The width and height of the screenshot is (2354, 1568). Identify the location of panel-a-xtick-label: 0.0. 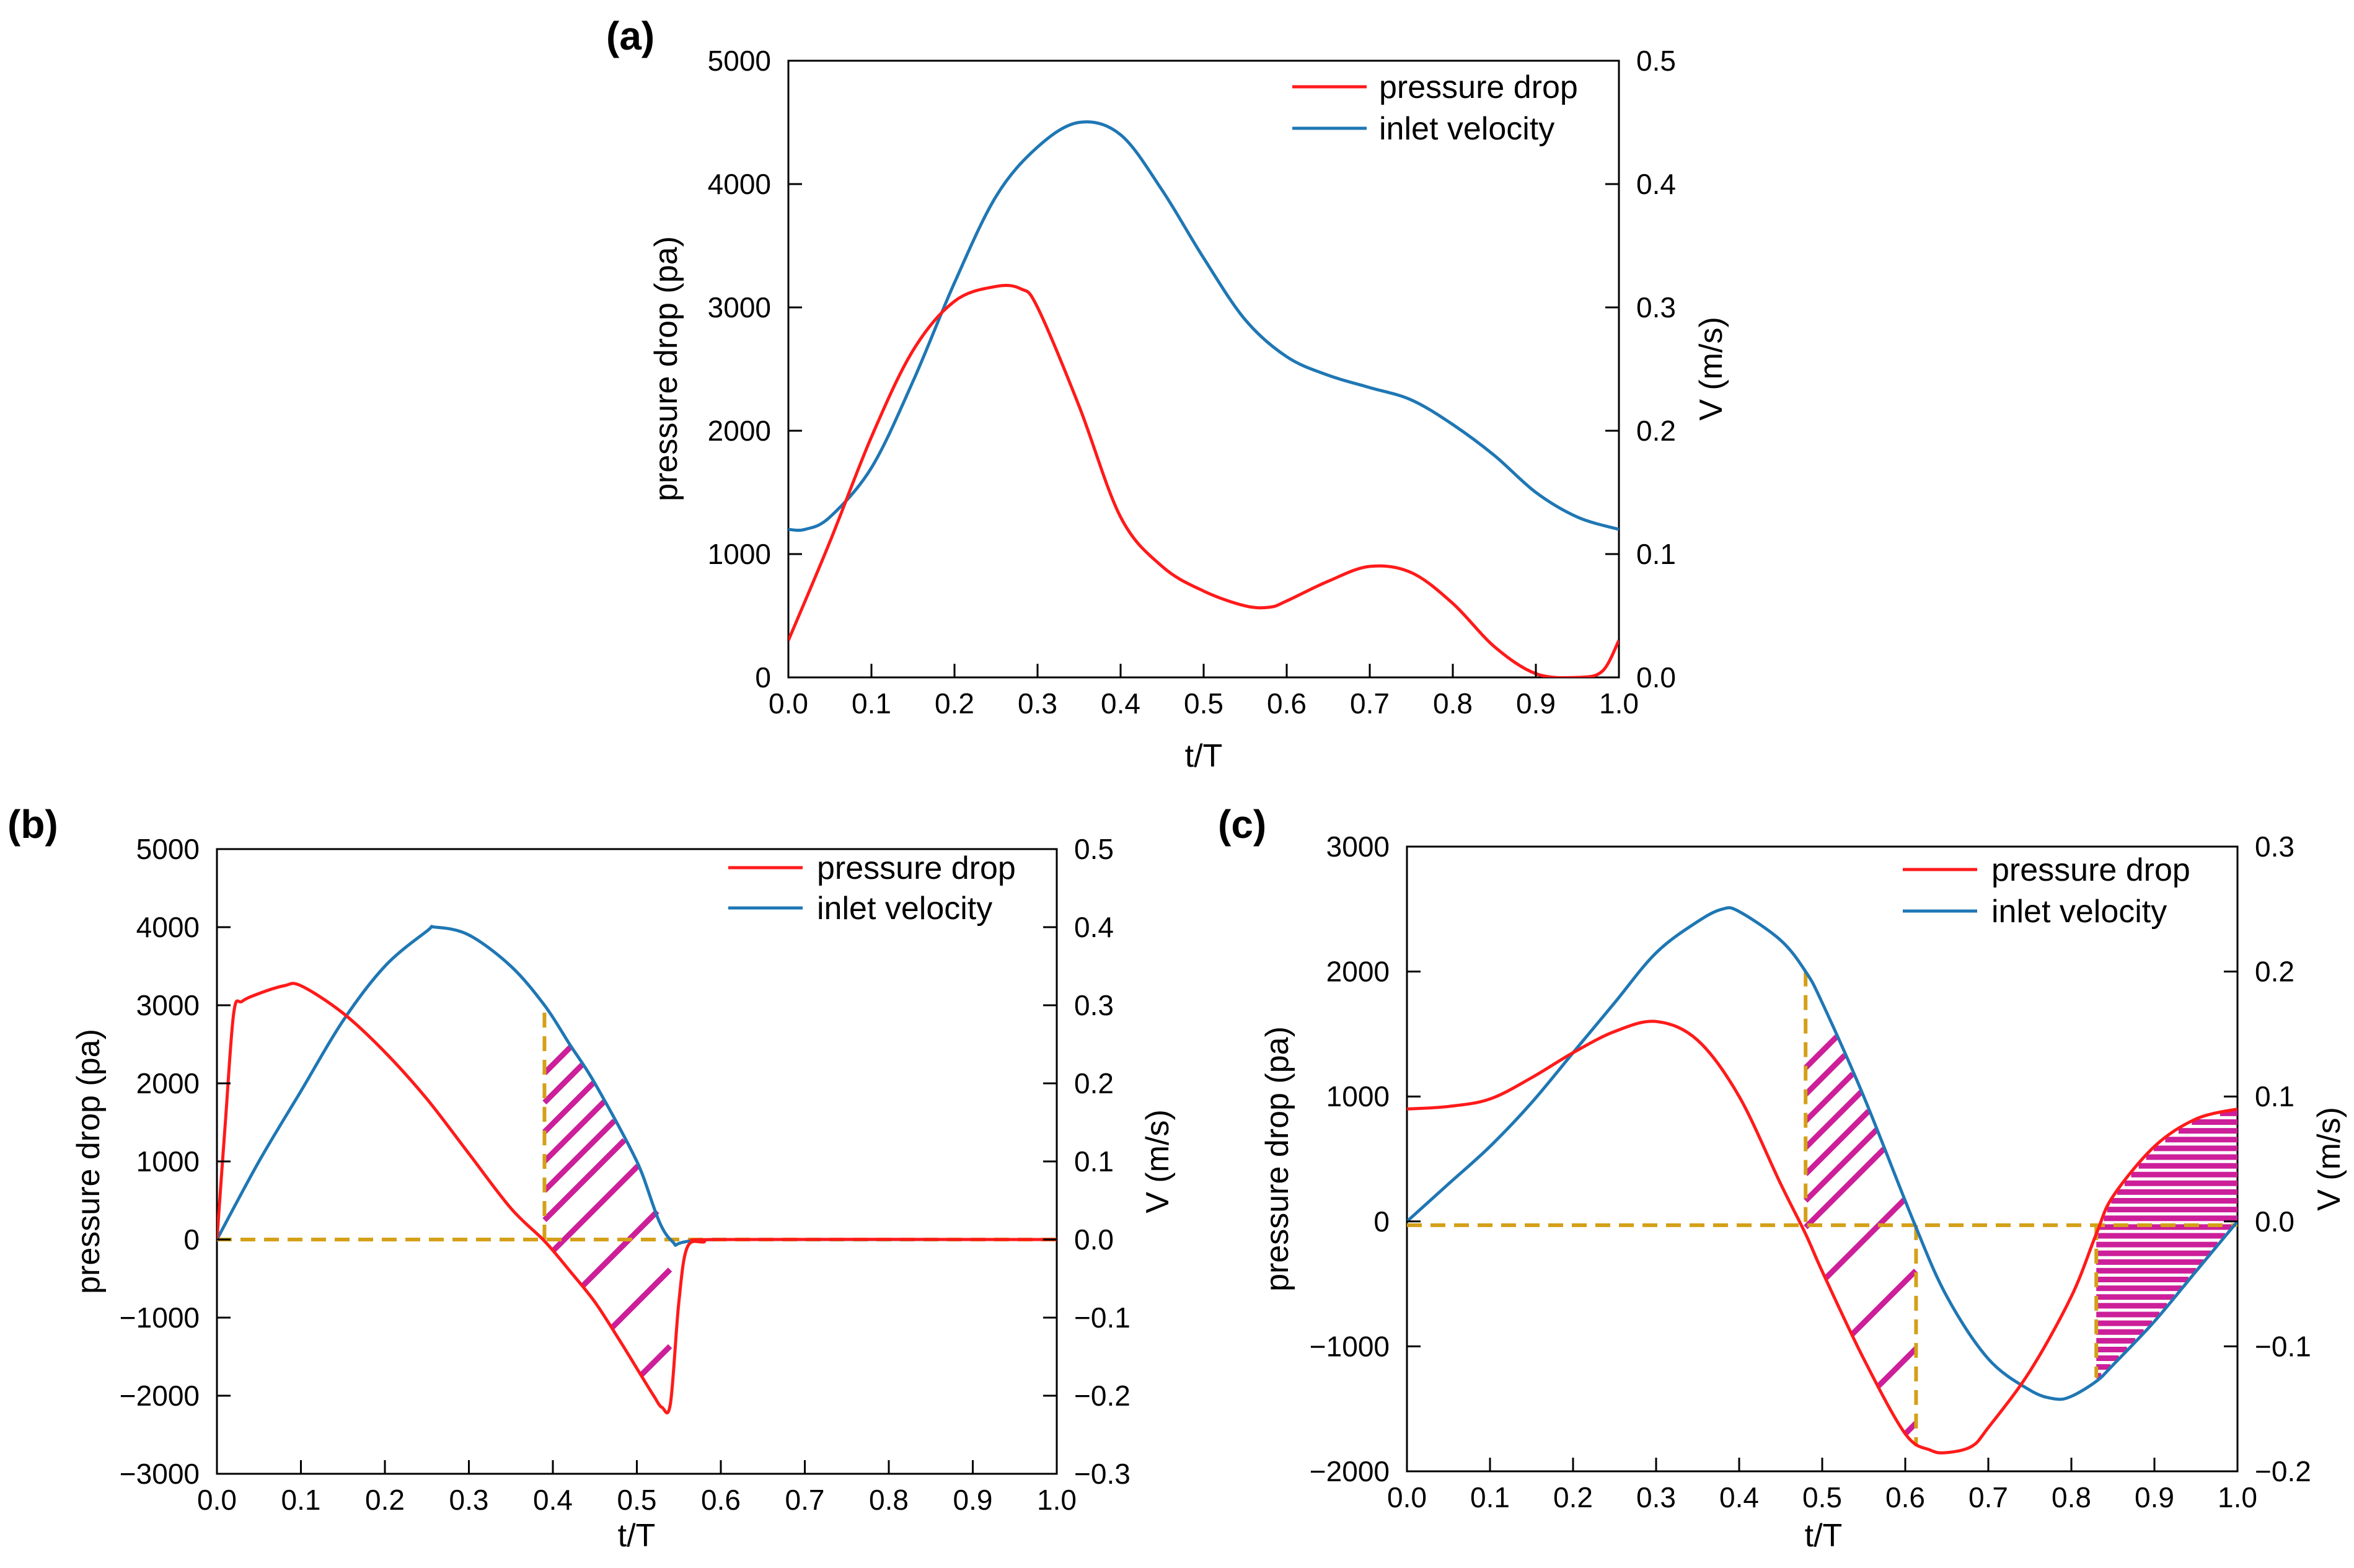
(788, 703).